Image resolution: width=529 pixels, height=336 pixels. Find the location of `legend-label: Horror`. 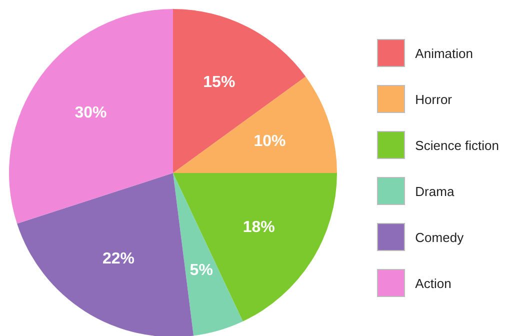

legend-label: Horror is located at coordinates (433, 99).